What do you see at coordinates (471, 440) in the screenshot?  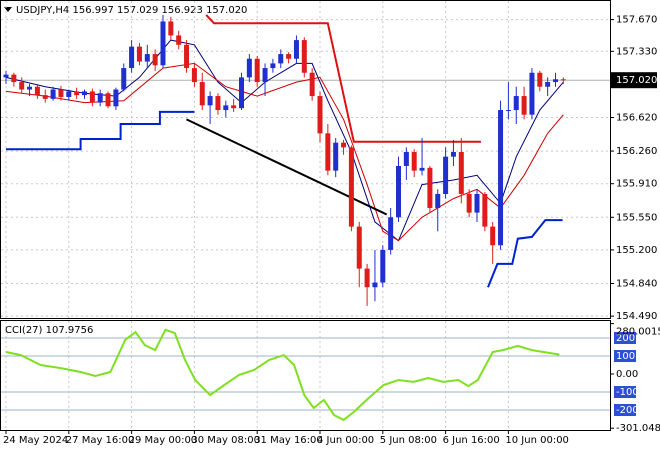 I see `x-tick-label: 6 Jun 16:00` at bounding box center [471, 440].